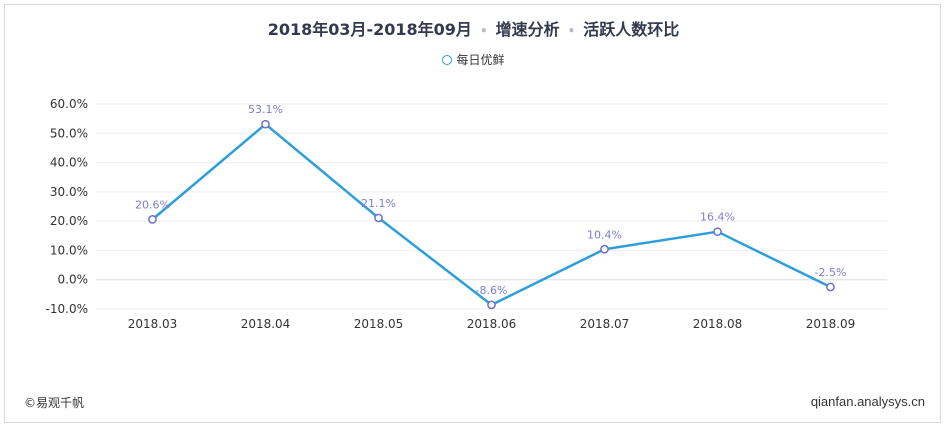 This screenshot has width=947, height=429. I want to click on x-tick-label: 2018.03, so click(153, 324).